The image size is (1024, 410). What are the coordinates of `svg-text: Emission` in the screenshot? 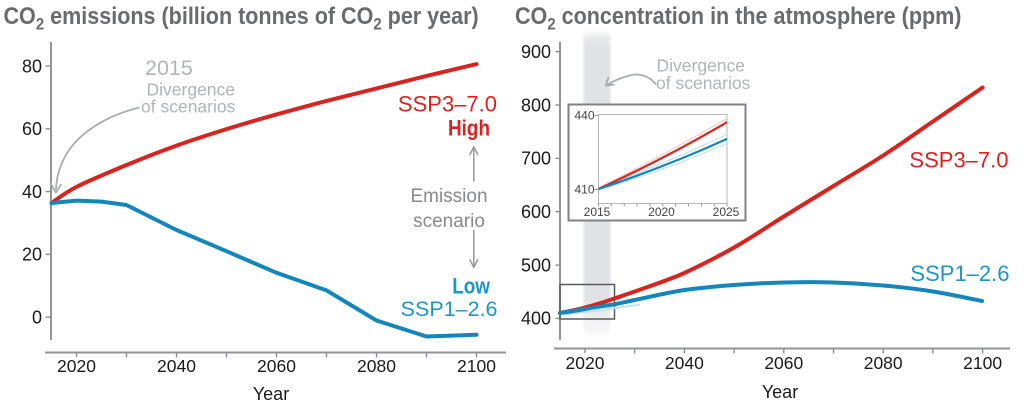 It's located at (448, 196).